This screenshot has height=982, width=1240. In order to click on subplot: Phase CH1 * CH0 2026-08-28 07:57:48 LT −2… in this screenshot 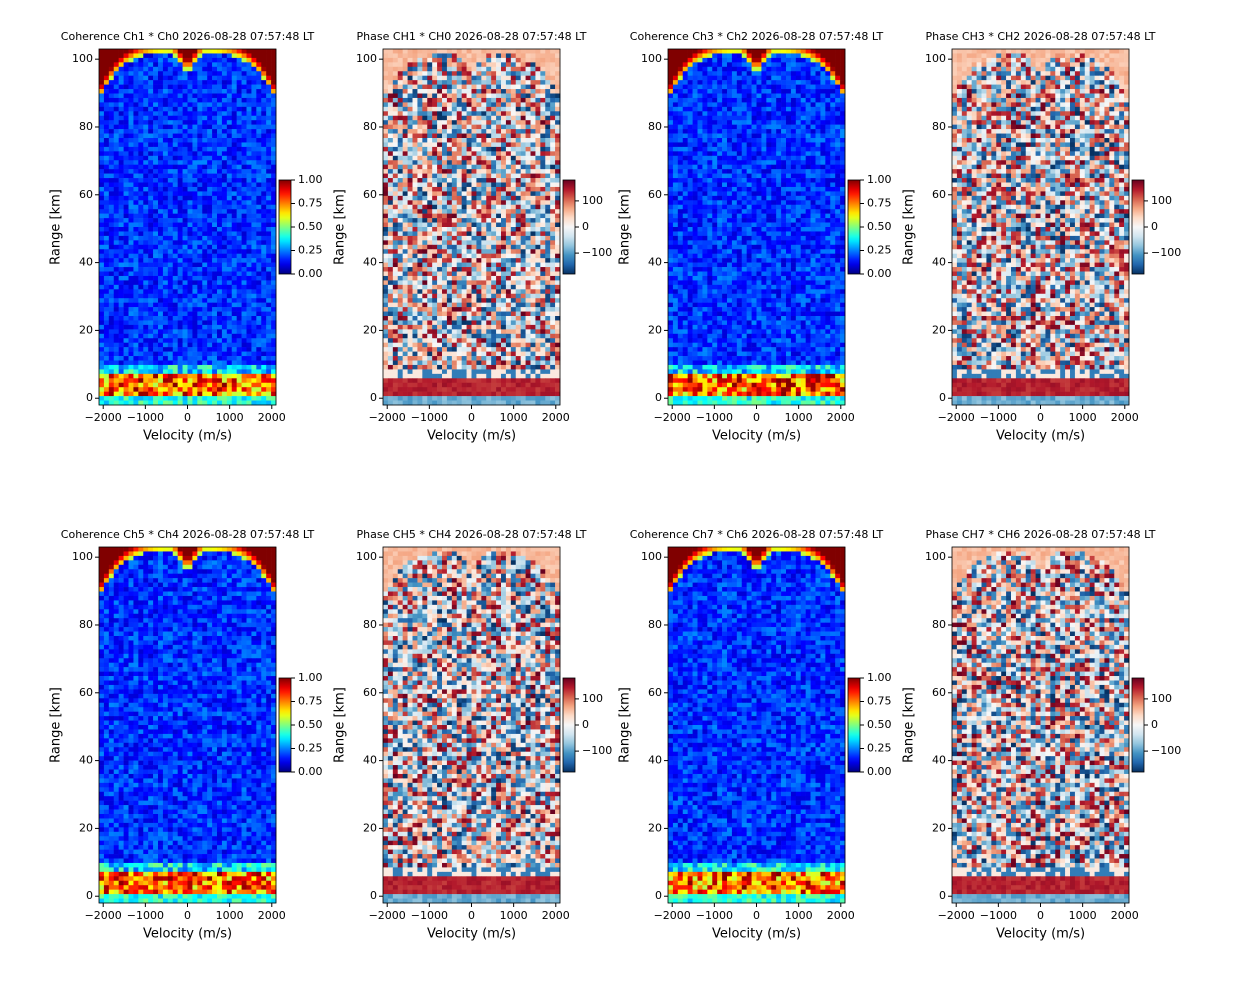, I will do `click(473, 237)`.